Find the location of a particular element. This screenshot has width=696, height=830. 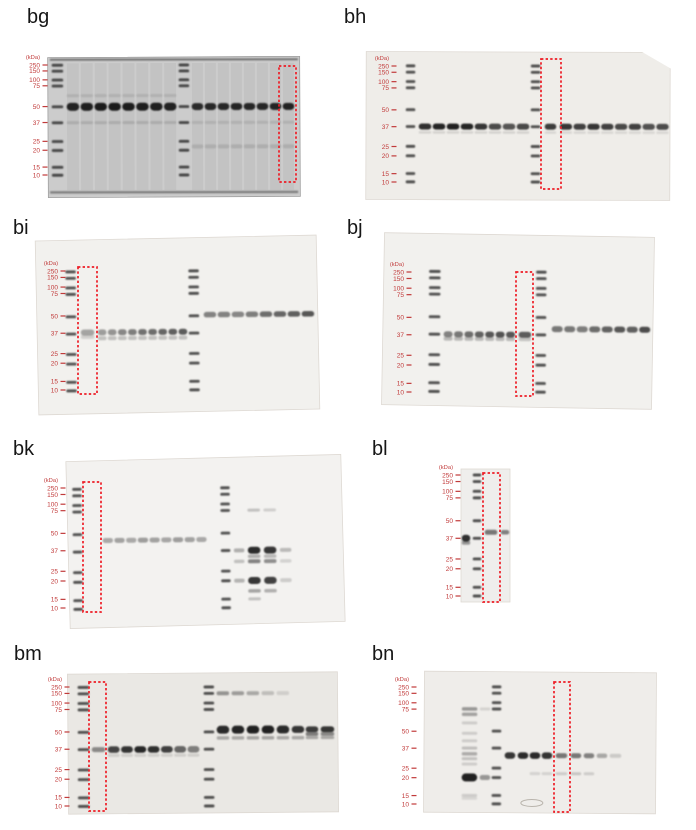

highlight-box-bh is located at coordinates (551, 124).